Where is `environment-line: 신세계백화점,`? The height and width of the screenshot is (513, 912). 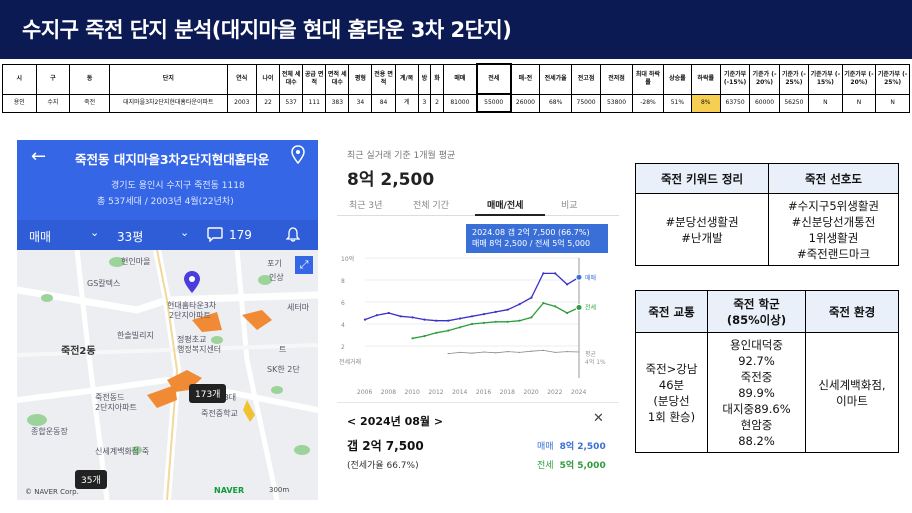
environment-line: 신세계백화점, is located at coordinates (852, 384).